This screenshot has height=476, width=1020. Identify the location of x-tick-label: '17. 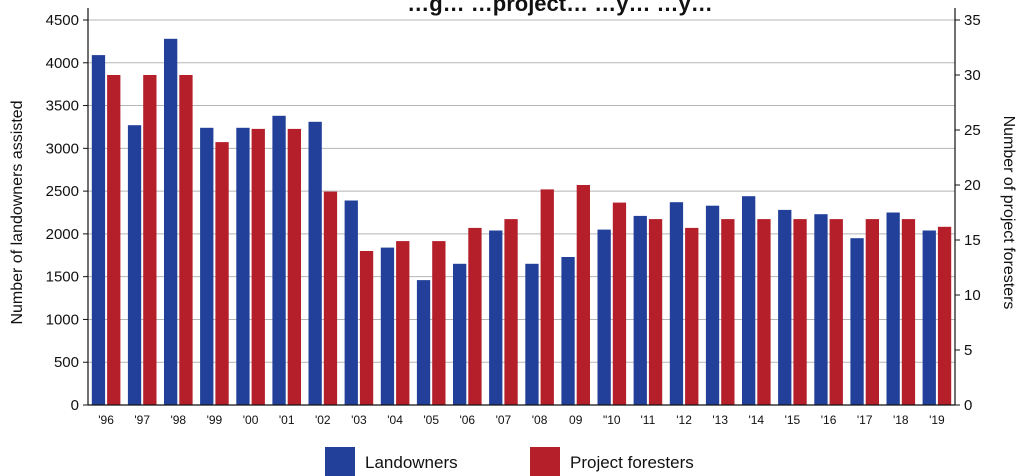
(865, 420).